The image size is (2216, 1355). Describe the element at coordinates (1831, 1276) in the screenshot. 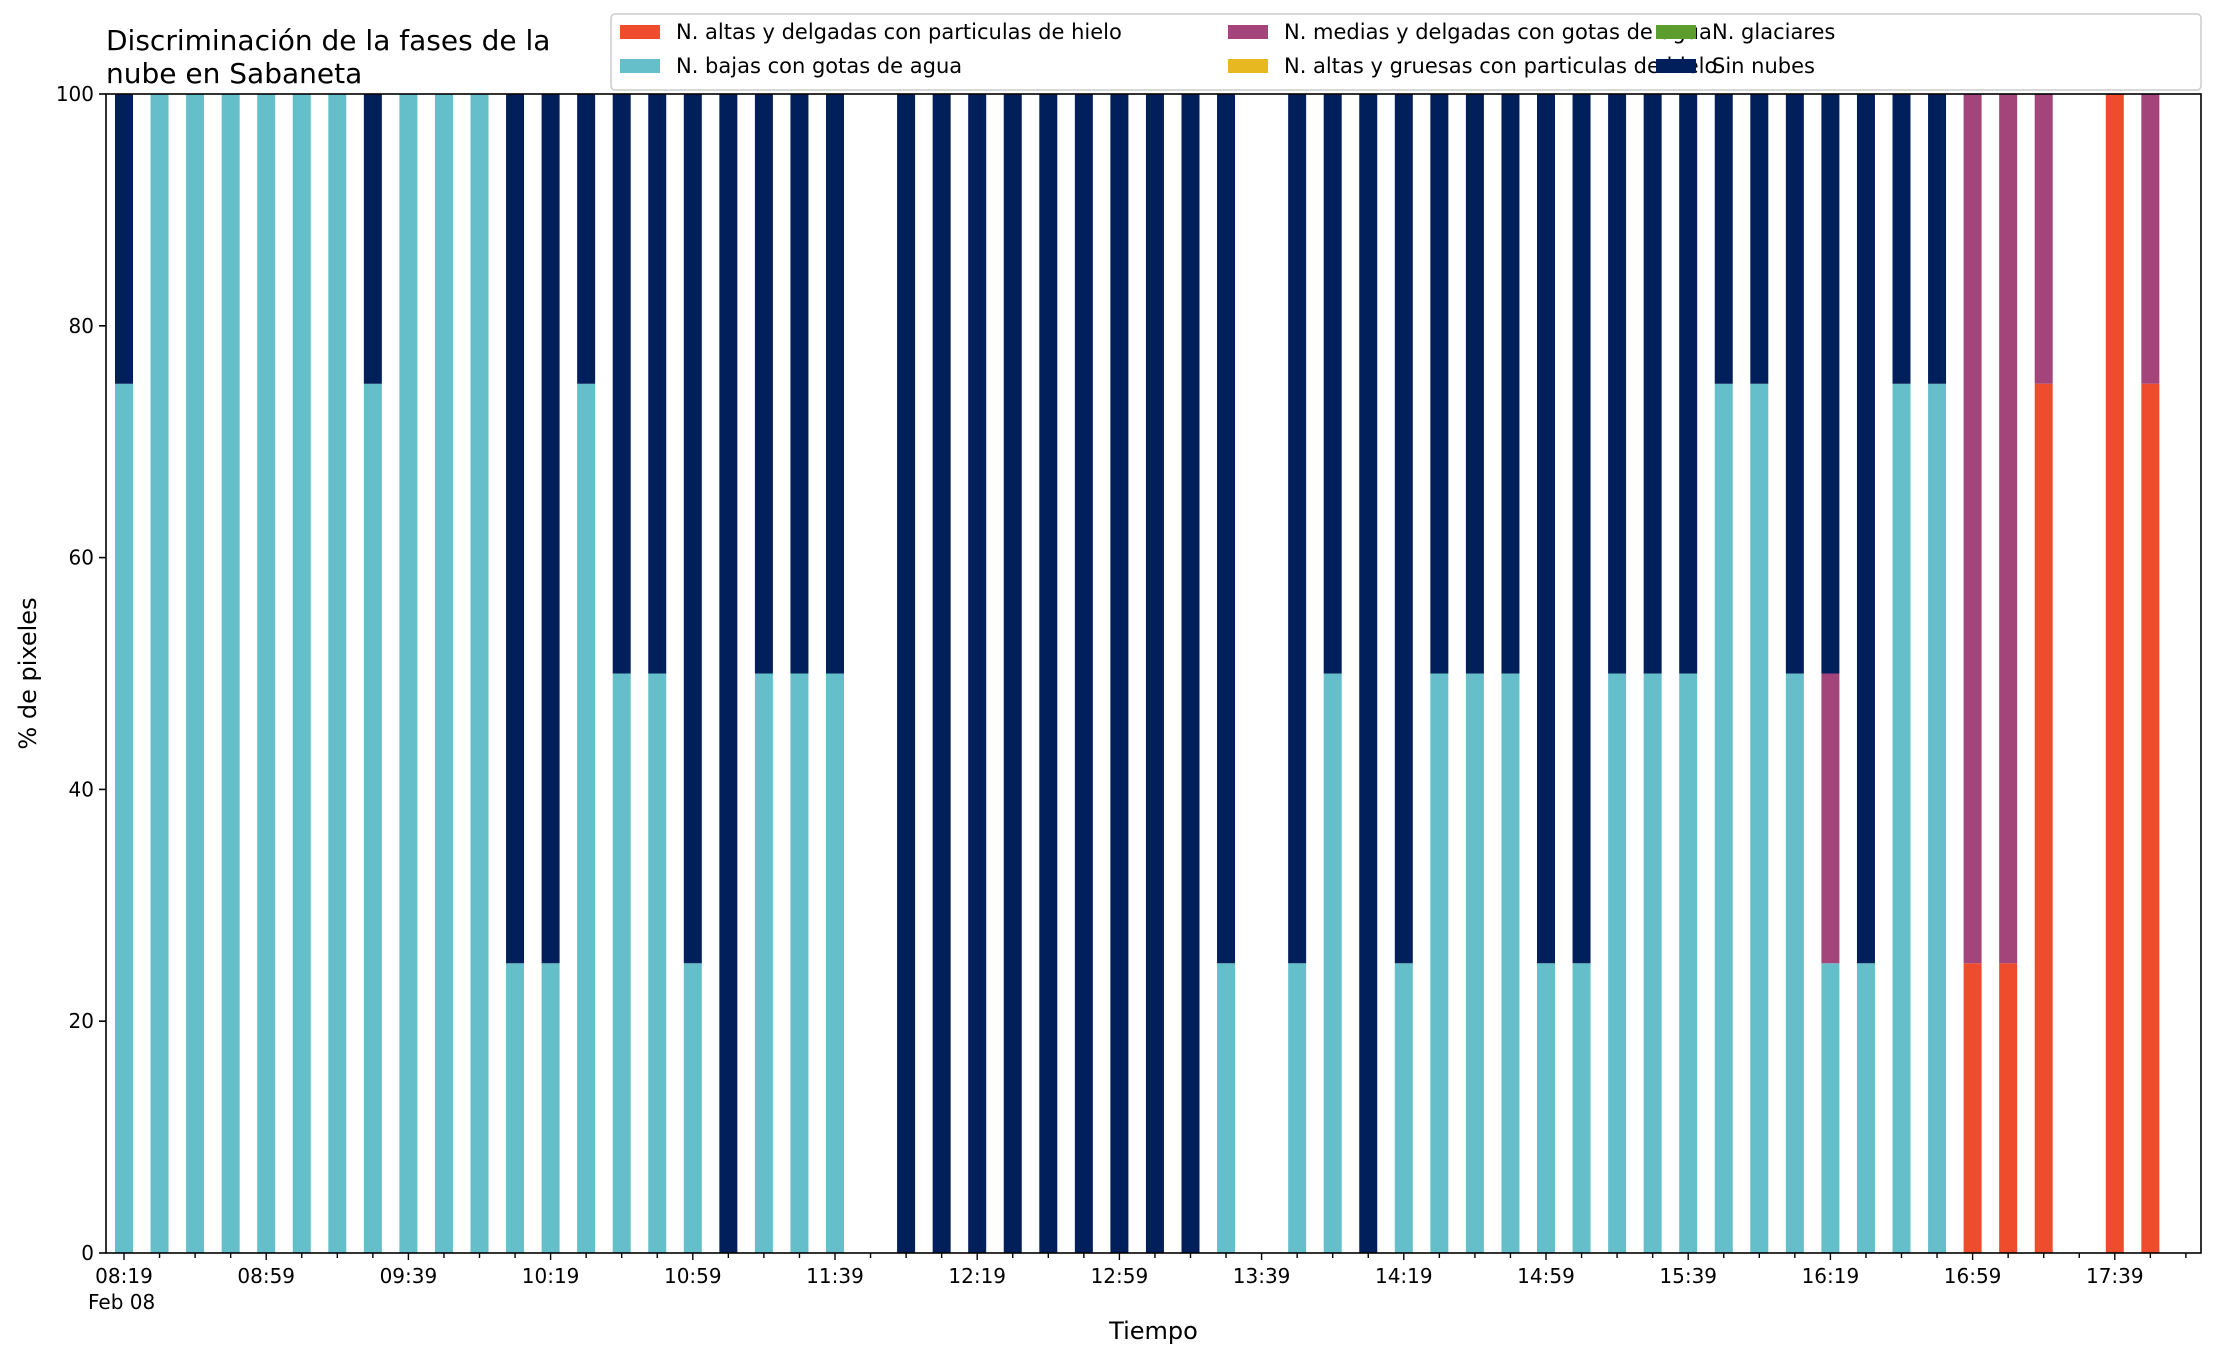

I see `x-tick-label: 16:19` at that location.